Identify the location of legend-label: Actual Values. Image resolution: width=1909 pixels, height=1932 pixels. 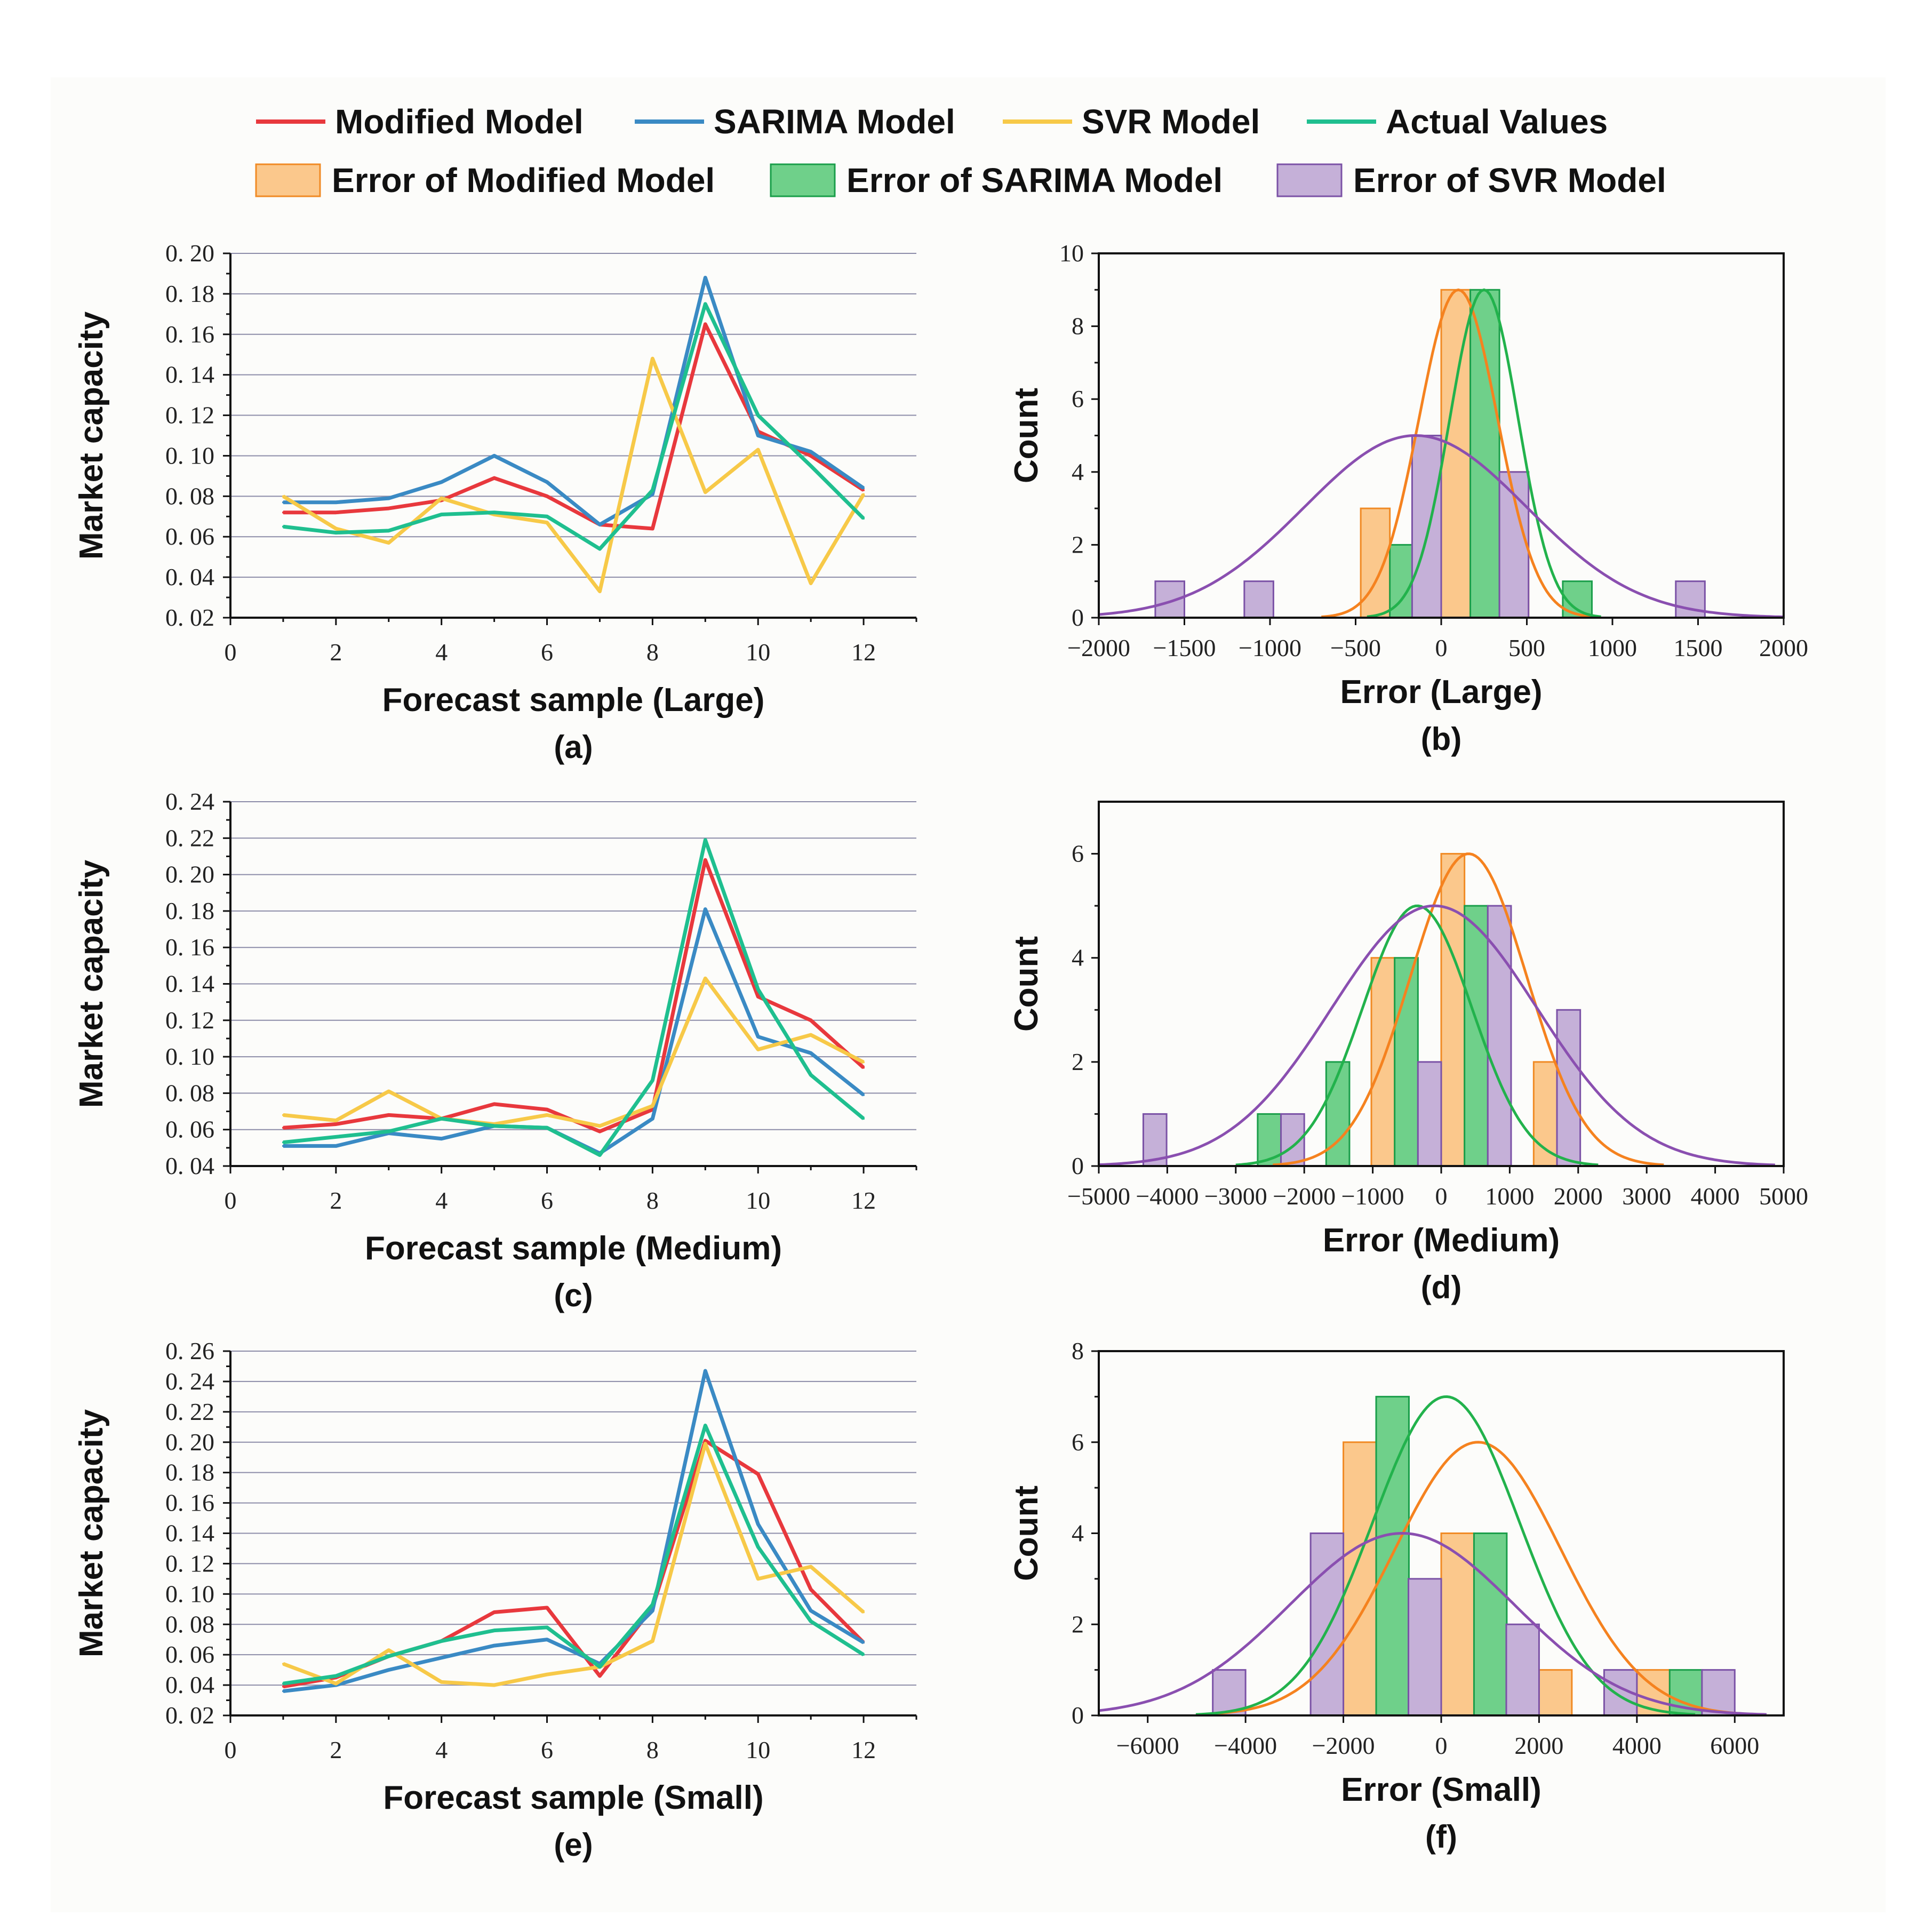
(1497, 122).